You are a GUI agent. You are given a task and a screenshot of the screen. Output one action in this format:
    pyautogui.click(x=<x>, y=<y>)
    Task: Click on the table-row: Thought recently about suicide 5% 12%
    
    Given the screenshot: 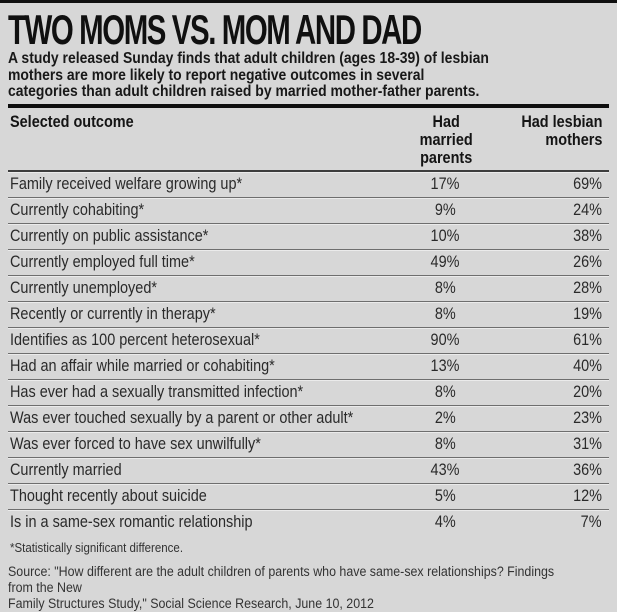 What is the action you would take?
    pyautogui.click(x=308, y=495)
    